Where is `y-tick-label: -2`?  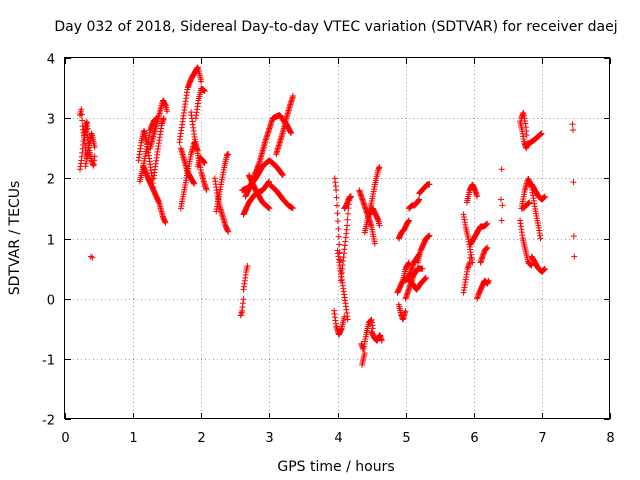
y-tick-label: -2 is located at coordinates (48, 421).